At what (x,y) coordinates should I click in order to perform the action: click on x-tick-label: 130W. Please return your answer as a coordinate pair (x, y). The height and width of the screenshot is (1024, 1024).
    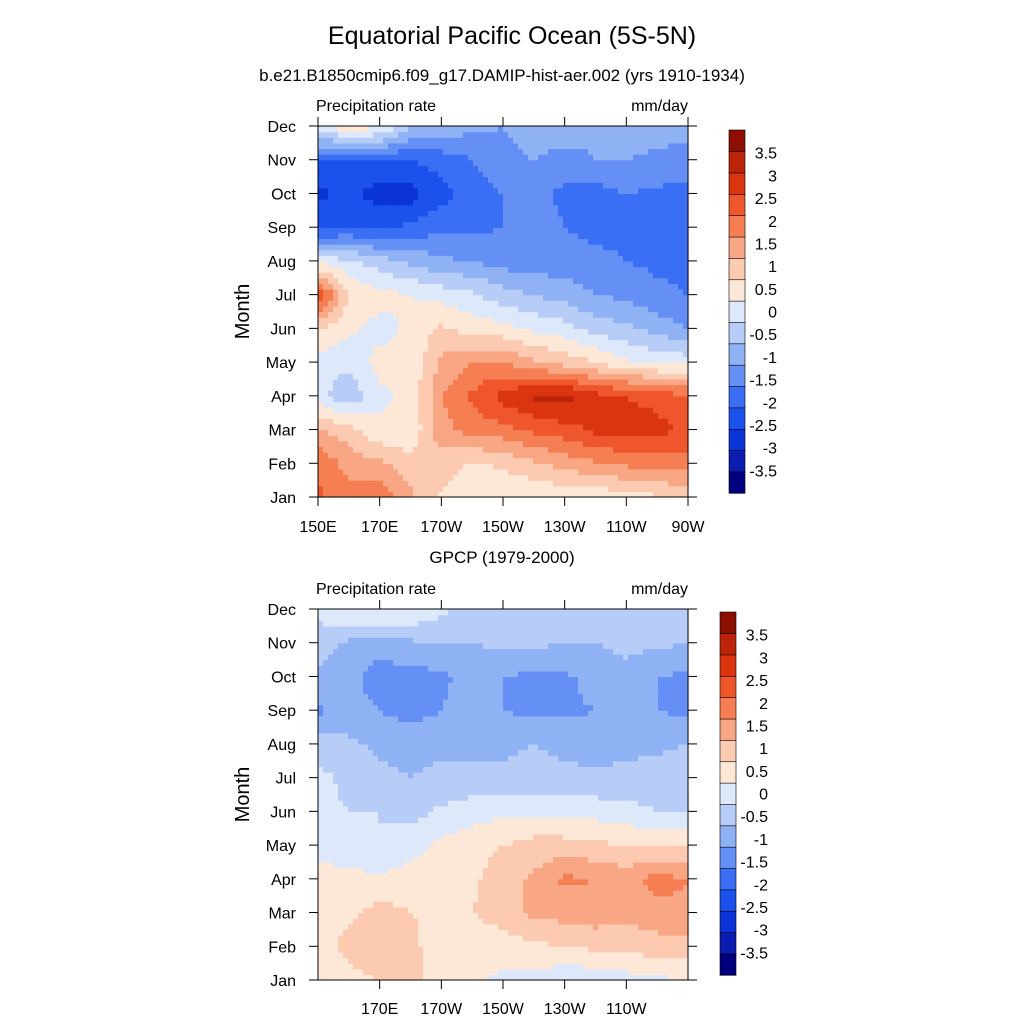
    Looking at the image, I should click on (565, 527).